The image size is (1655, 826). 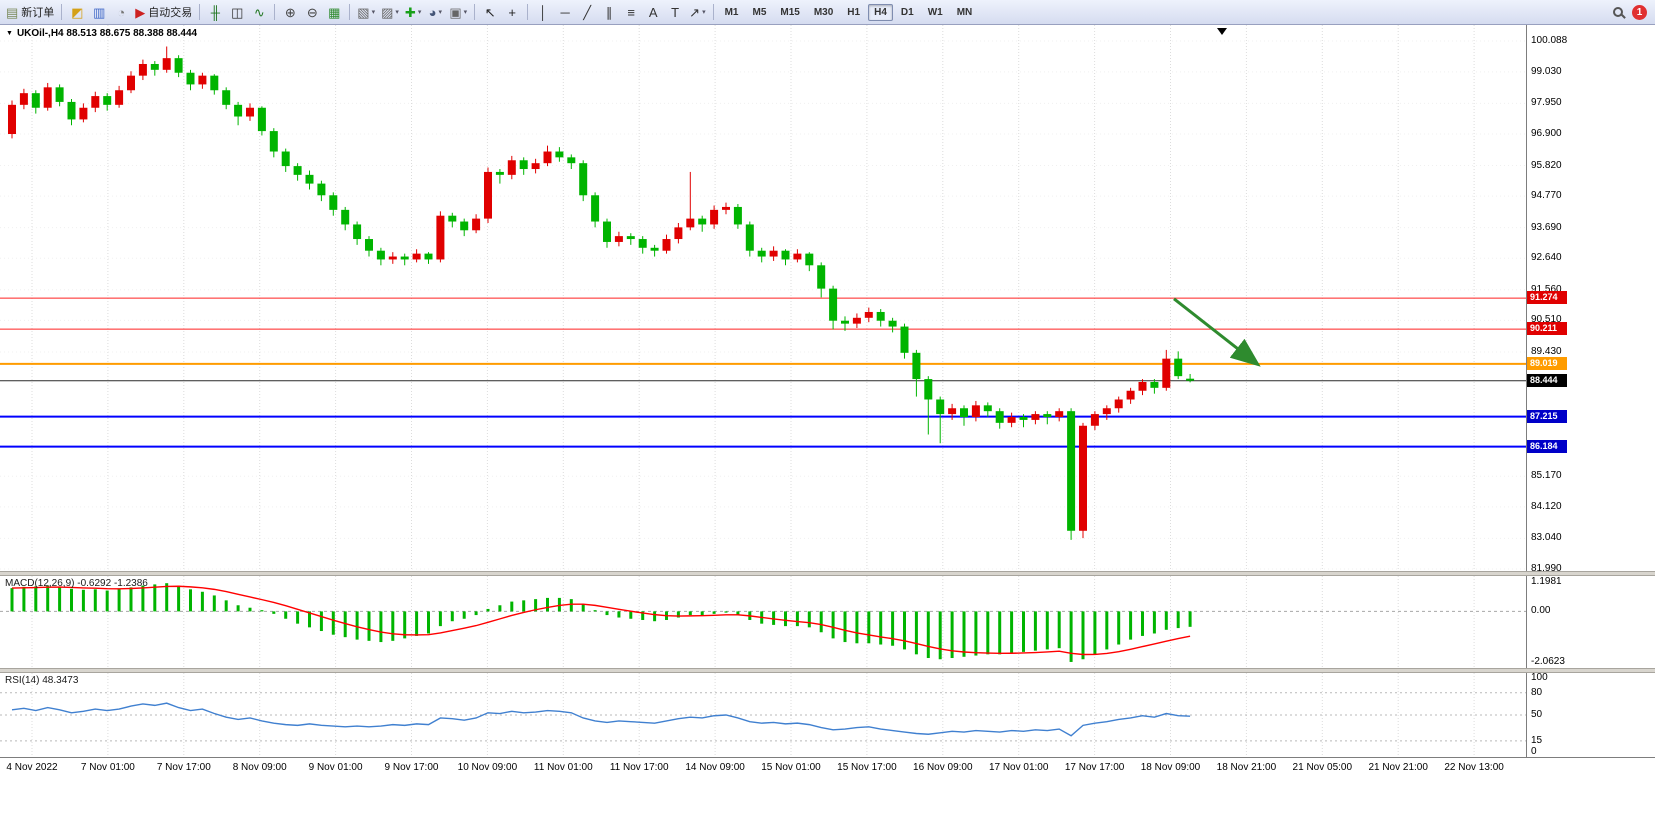 What do you see at coordinates (789, 12) in the screenshot?
I see `timeframe-m15: M15` at bounding box center [789, 12].